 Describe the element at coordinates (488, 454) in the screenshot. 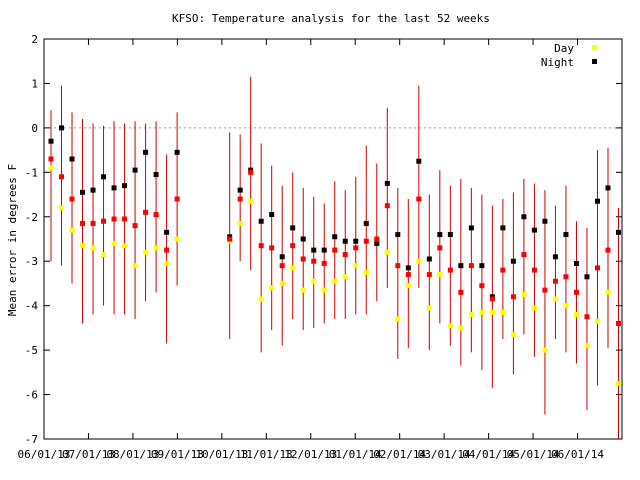

I see `x-tick-label: 04/01/14` at that location.